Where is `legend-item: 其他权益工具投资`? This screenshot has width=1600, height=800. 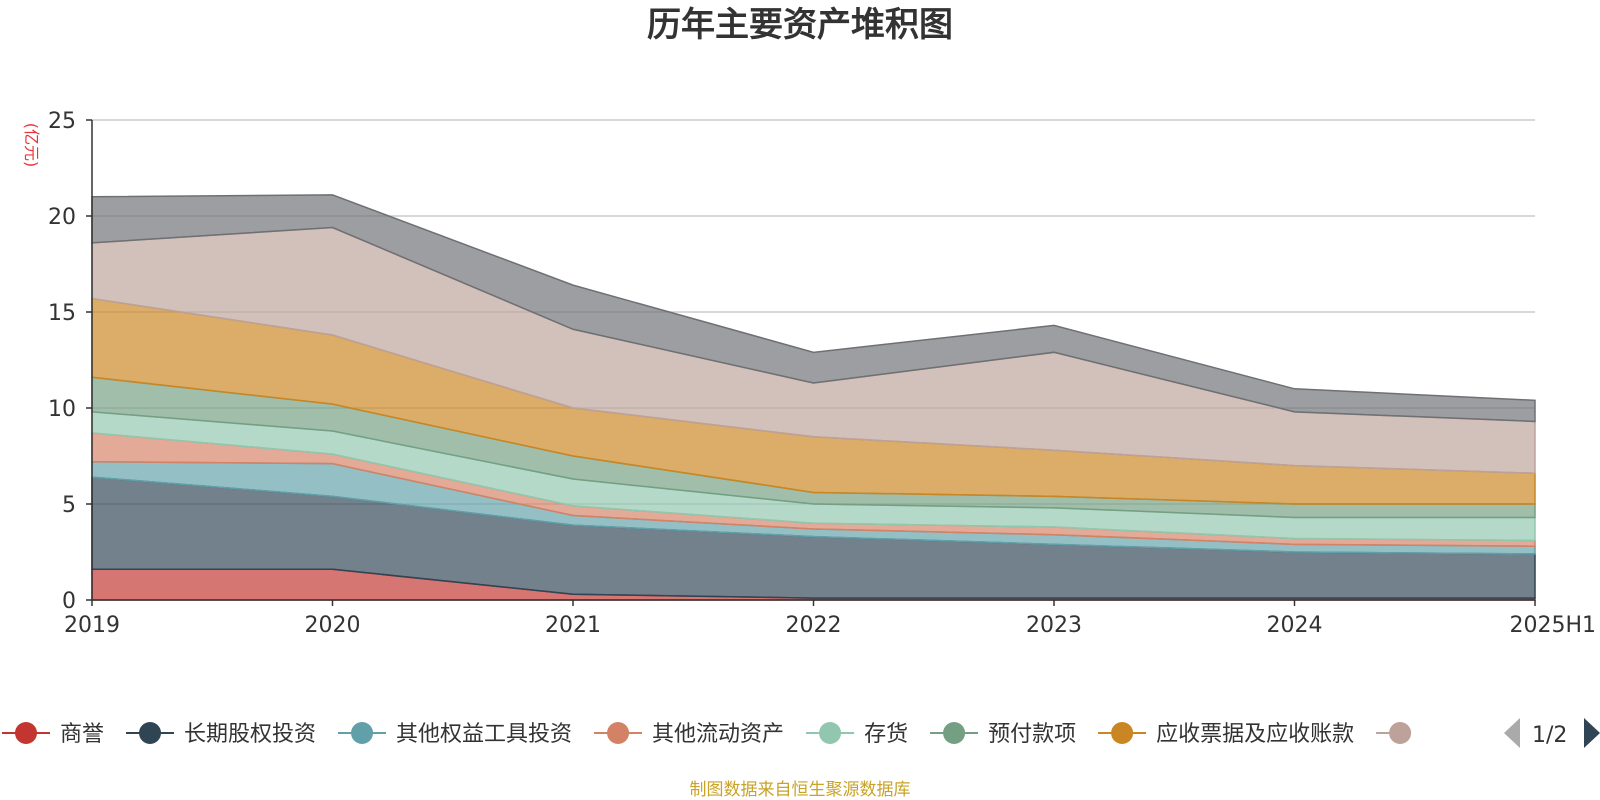
legend-item: 其他权益工具投资 is located at coordinates (455, 734).